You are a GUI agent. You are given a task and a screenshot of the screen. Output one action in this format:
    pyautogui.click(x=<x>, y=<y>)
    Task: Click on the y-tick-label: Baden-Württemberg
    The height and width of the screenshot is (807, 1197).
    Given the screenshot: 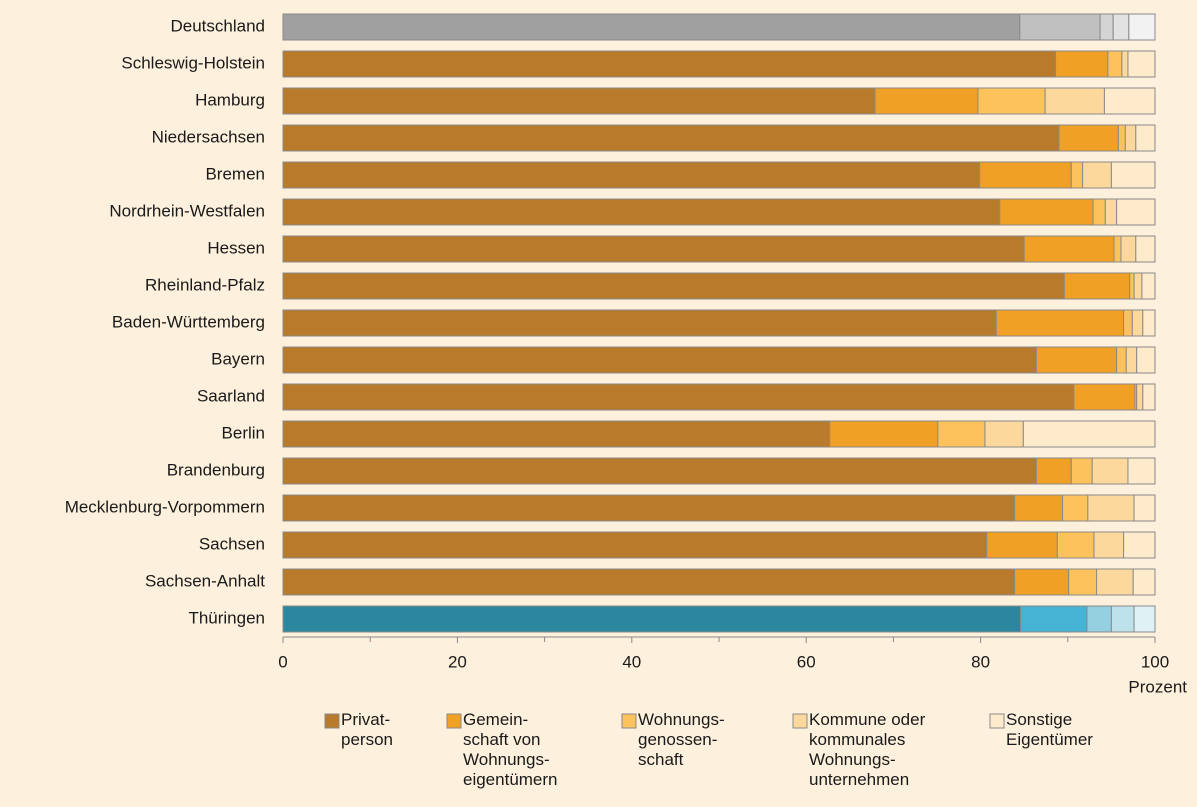 What is the action you would take?
    pyautogui.click(x=188, y=321)
    